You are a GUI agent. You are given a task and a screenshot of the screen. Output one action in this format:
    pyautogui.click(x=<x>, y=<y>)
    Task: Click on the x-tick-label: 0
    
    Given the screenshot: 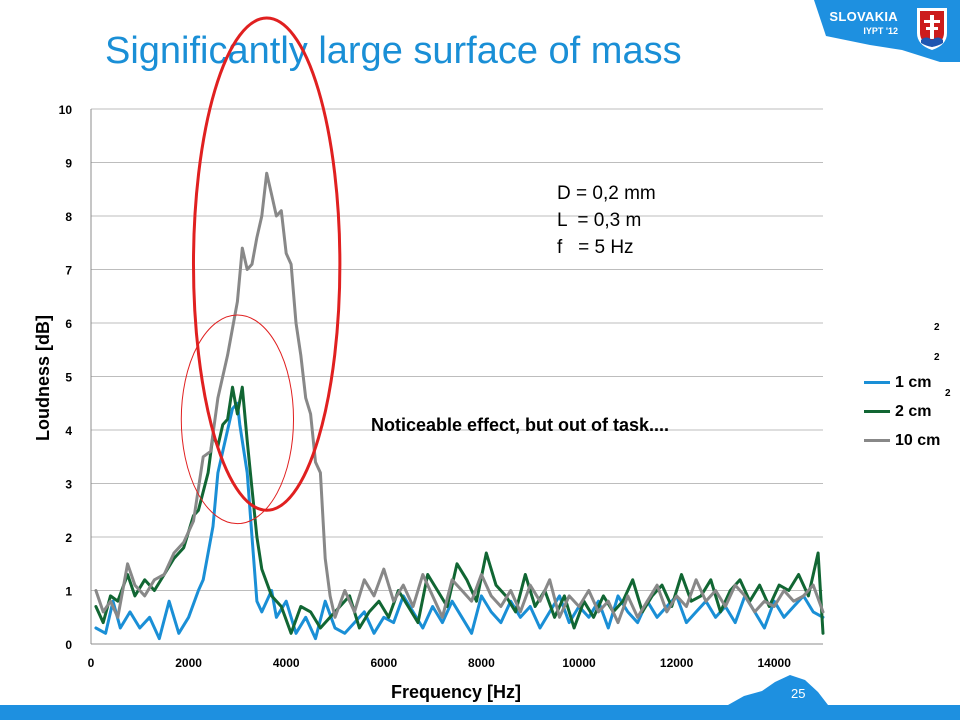 What is the action you would take?
    pyautogui.click(x=91, y=663)
    